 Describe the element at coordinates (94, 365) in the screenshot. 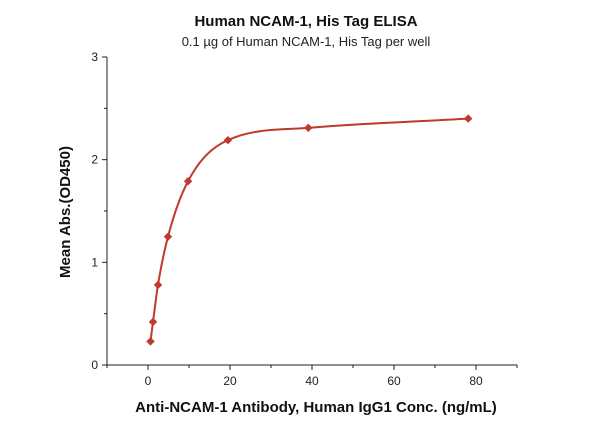

I see `y-tick-label: 0` at that location.